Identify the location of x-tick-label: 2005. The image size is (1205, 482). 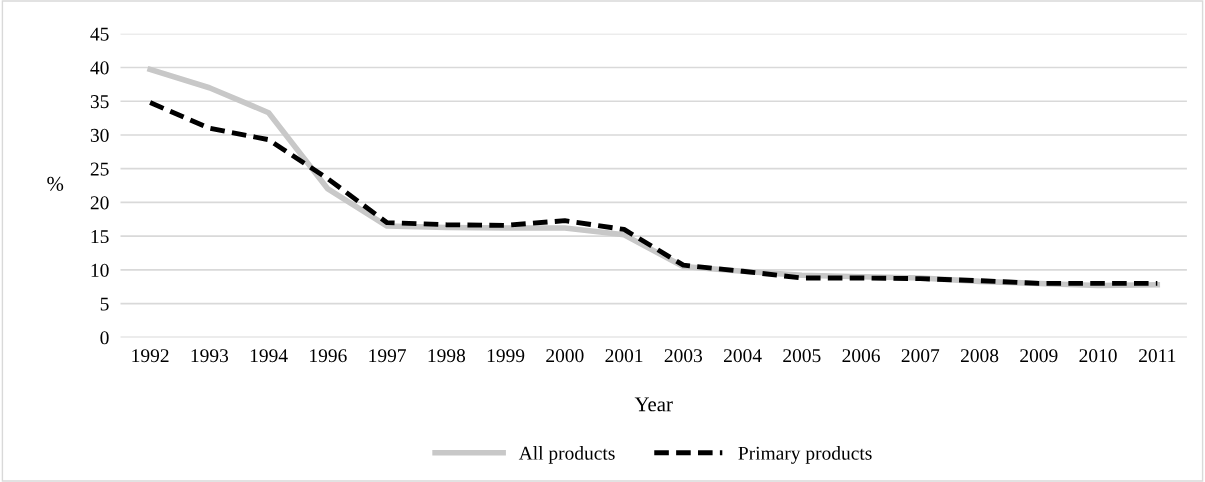
(802, 356).